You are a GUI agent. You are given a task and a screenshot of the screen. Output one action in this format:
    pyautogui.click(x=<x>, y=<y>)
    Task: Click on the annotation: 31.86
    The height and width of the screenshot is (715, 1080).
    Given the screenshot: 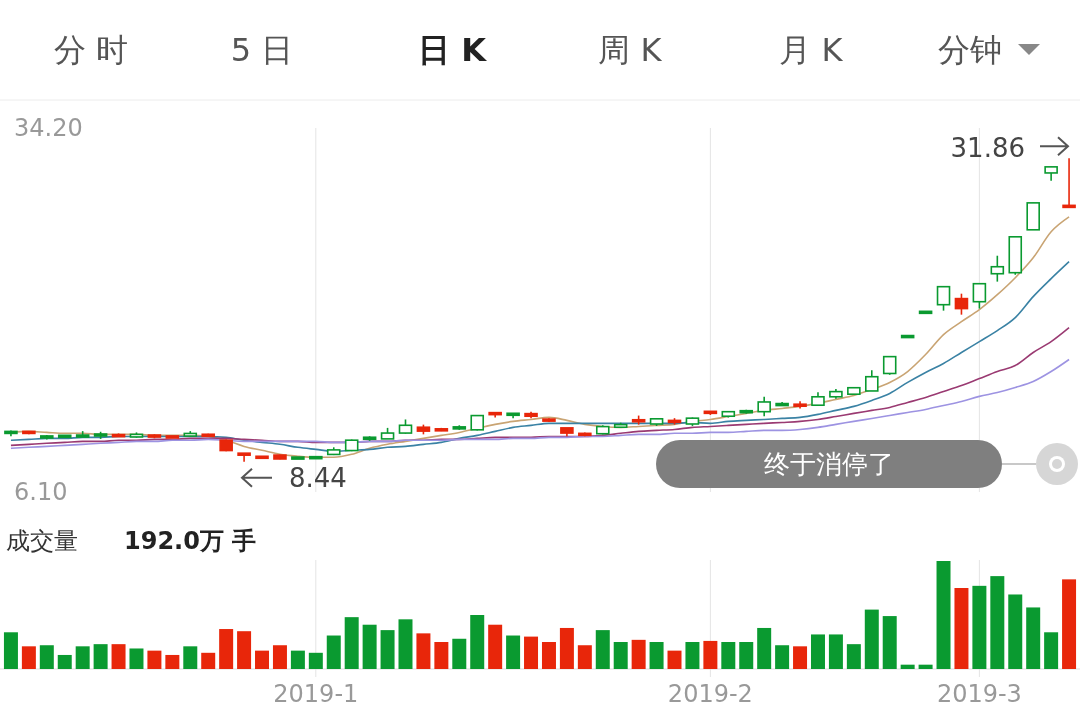 What is the action you would take?
    pyautogui.click(x=987, y=148)
    